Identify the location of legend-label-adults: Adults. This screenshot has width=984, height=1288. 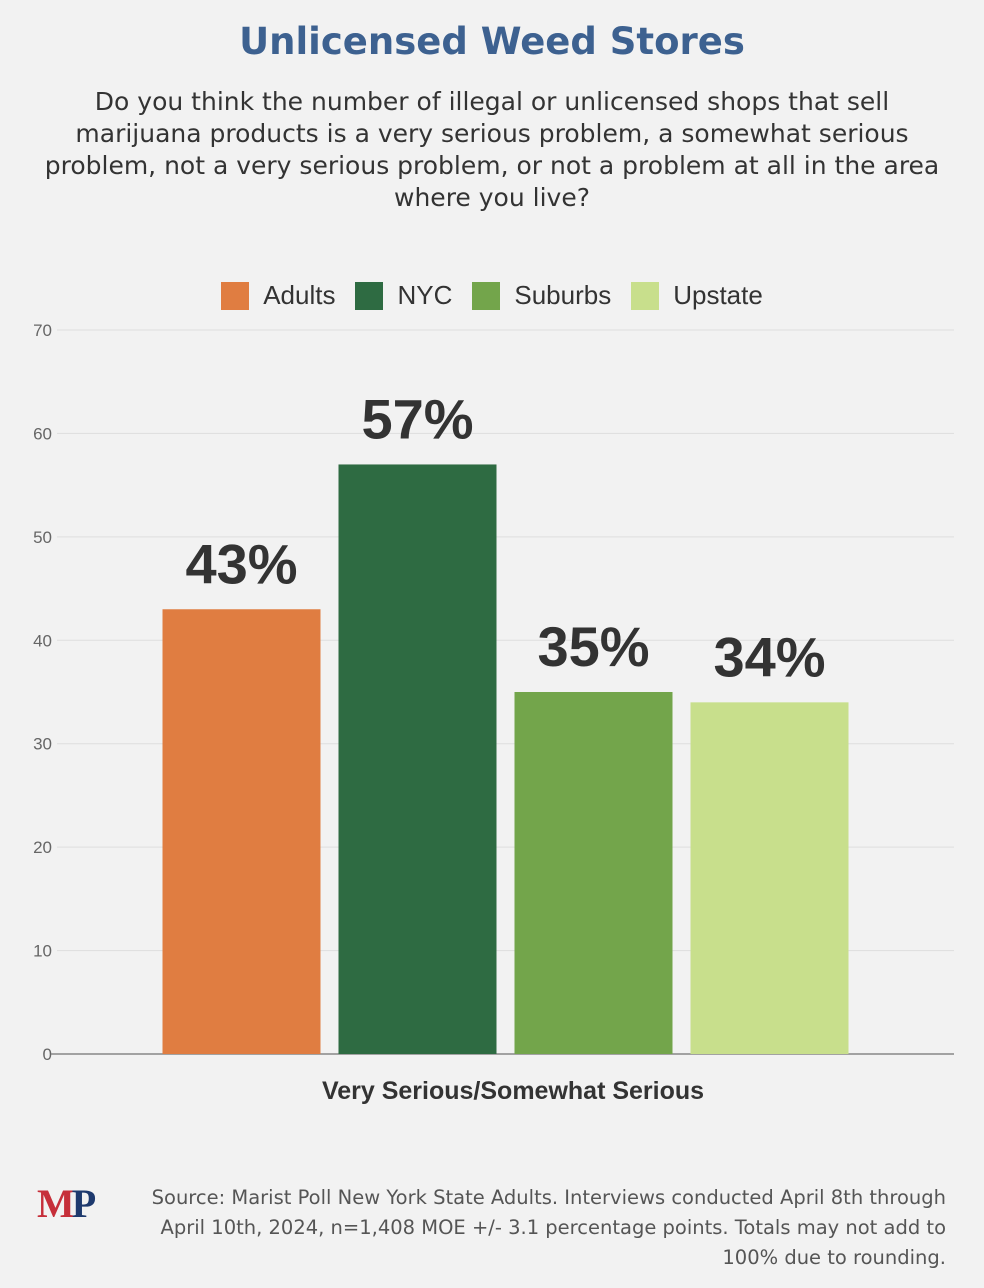
(299, 295).